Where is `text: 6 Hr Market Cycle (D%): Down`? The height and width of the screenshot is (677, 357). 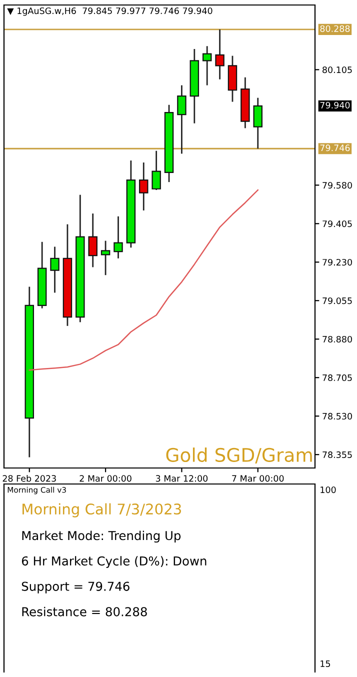
text: 6 Hr Market Cycle (D%): Down is located at coordinates (114, 562).